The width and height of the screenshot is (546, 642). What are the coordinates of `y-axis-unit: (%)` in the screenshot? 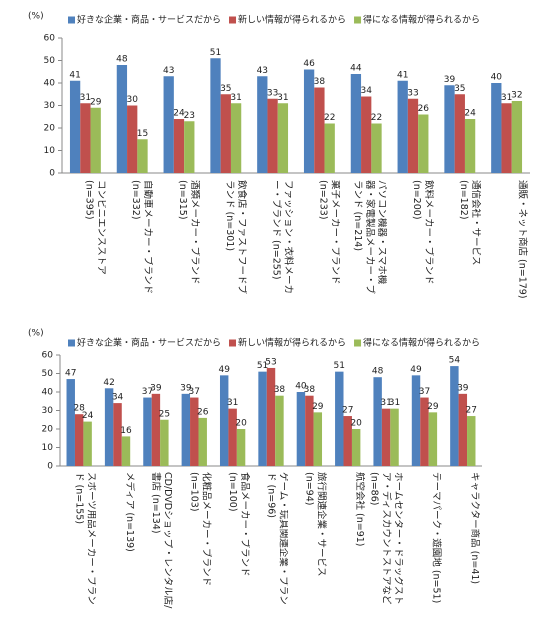 It's located at (36, 334).